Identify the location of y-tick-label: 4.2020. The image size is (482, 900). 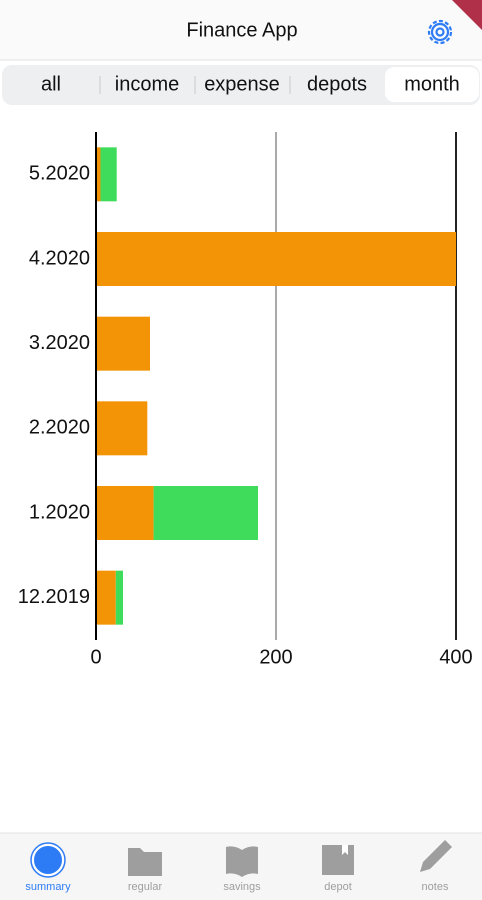
(59, 258).